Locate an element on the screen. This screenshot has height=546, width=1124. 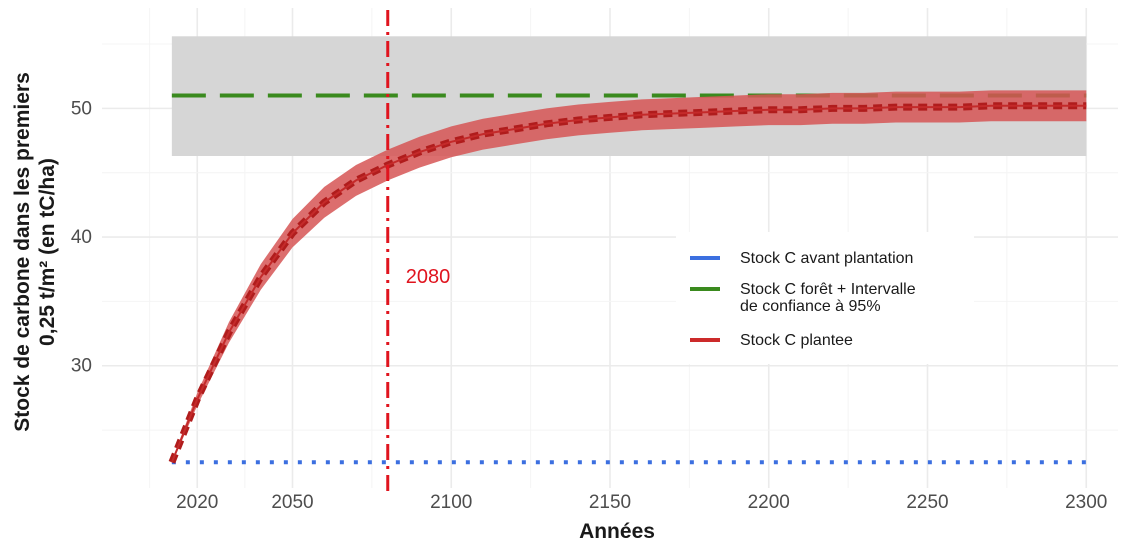
y-axis-title-line-2: 0,25 t/m² (en tC/ha) is located at coordinates (47, 252).